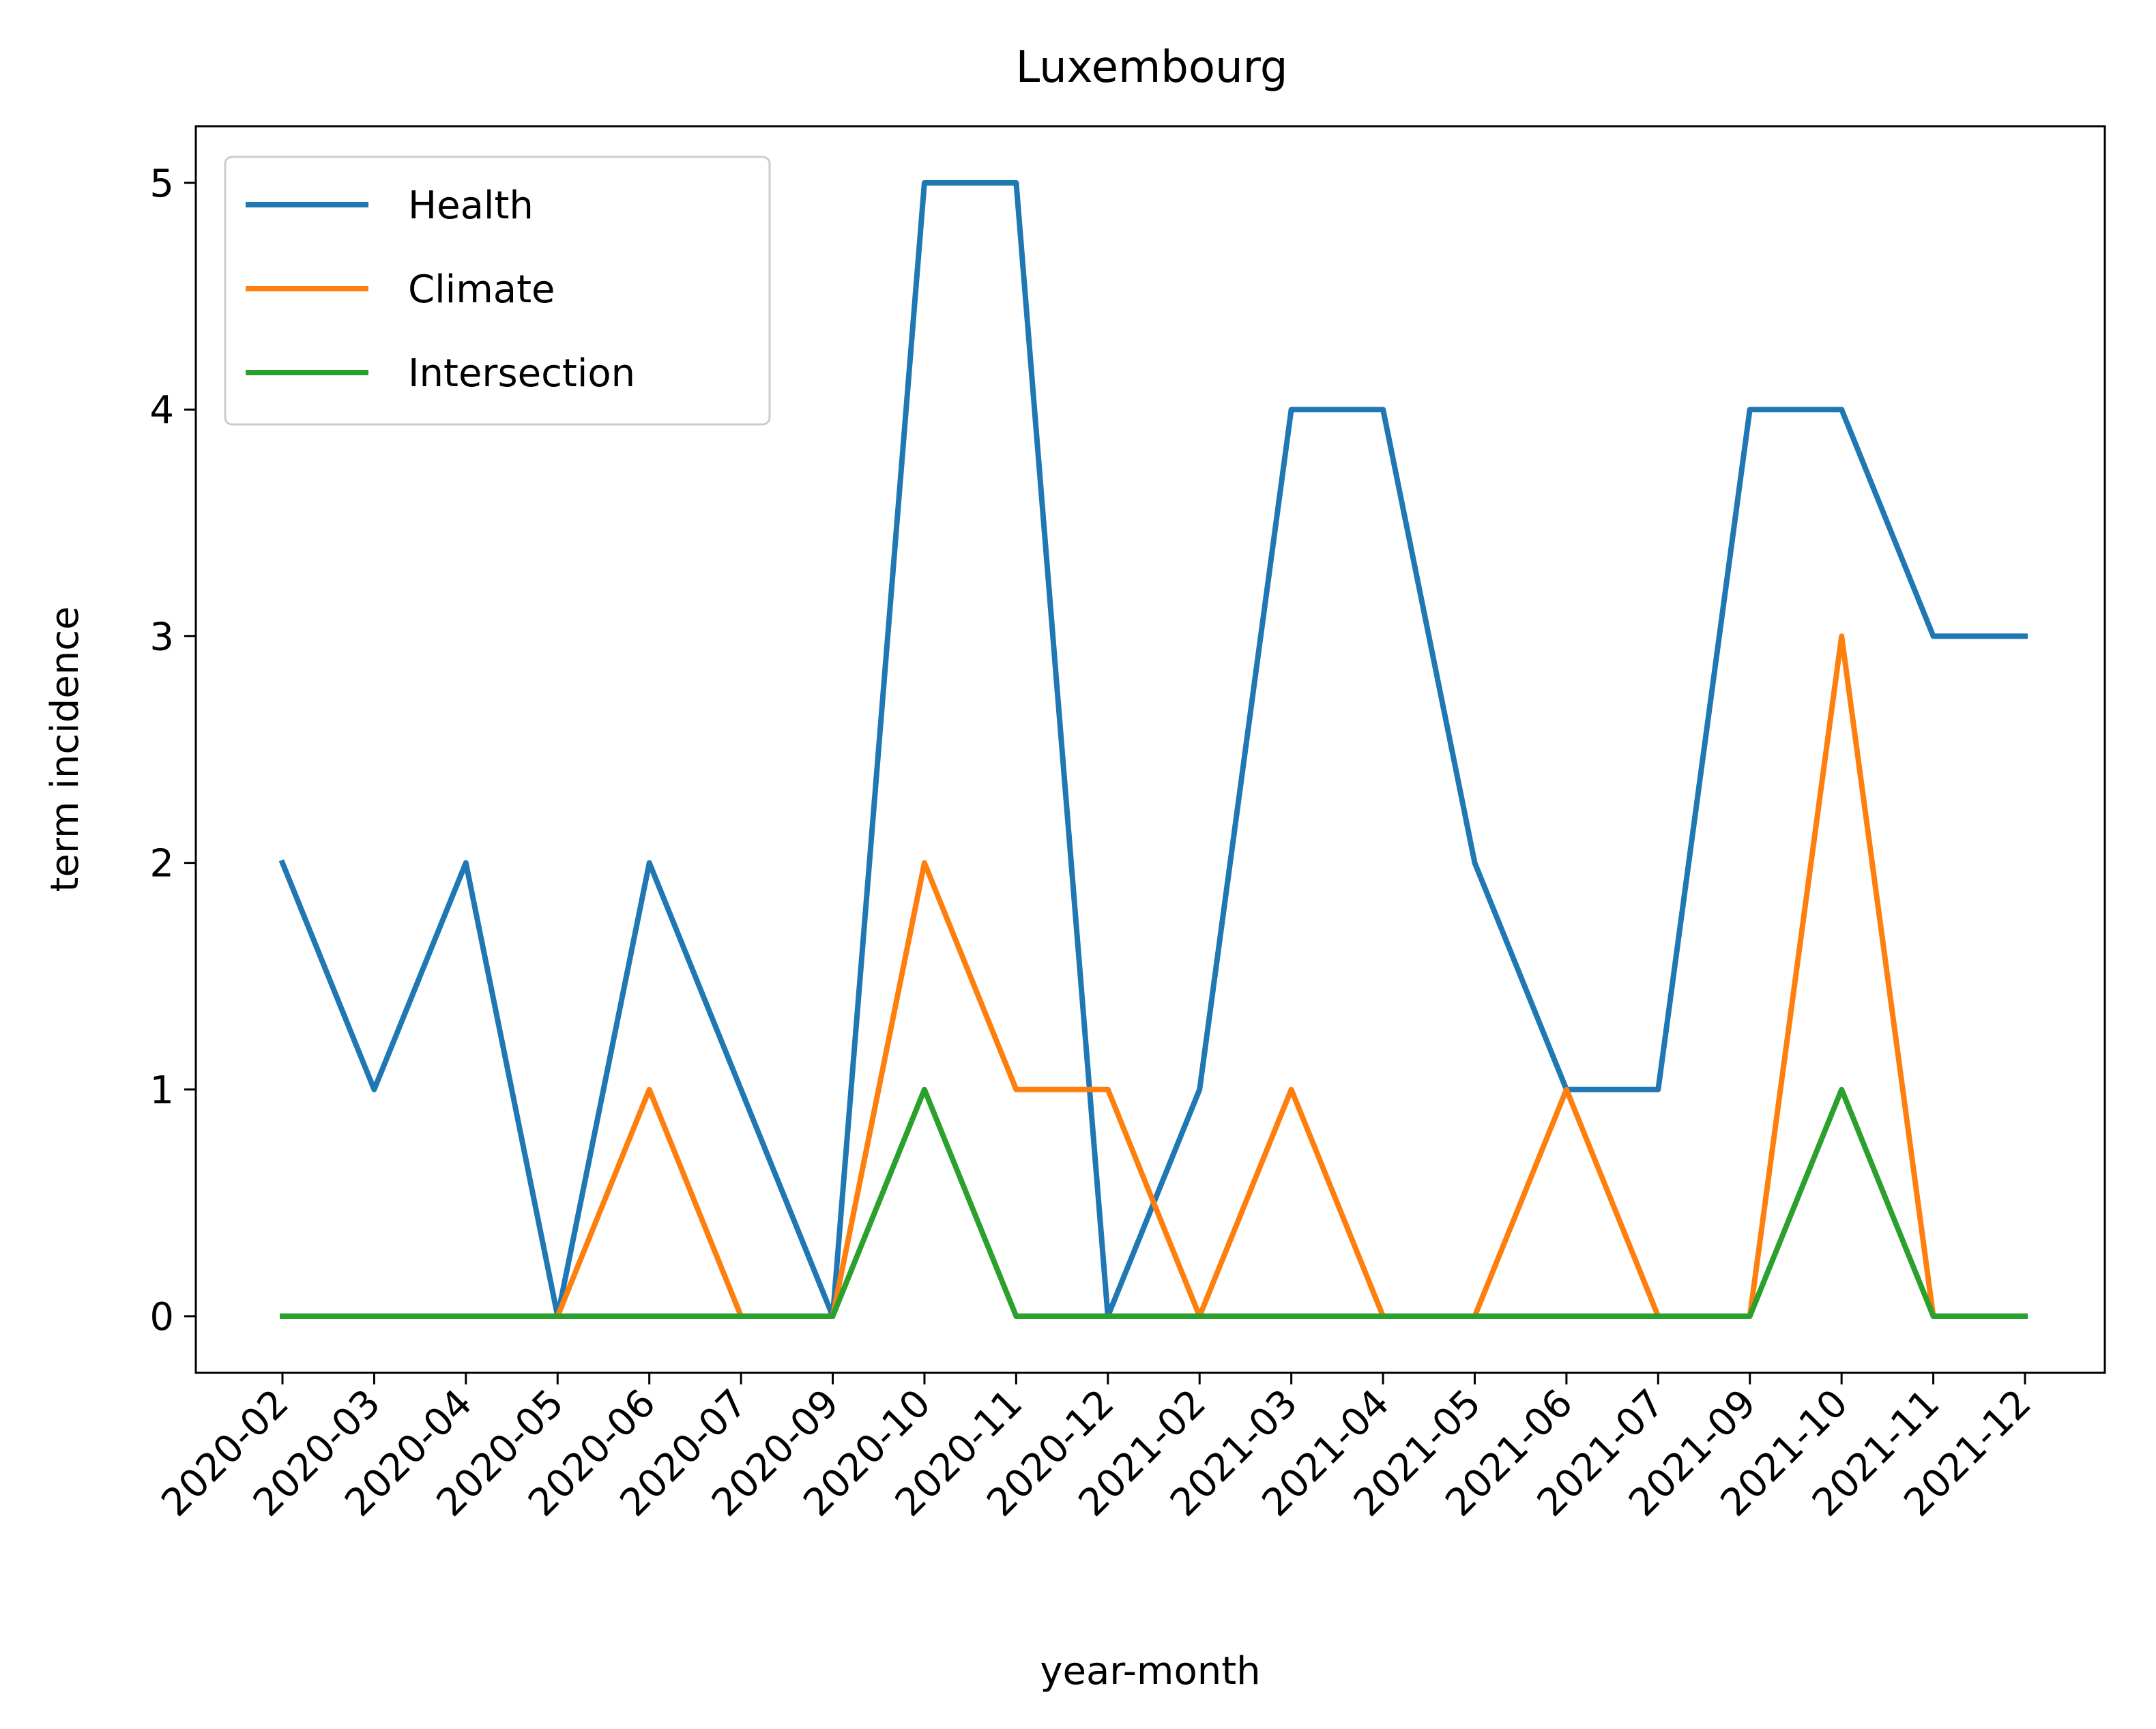 The image size is (2156, 1729). Describe the element at coordinates (1152, 67) in the screenshot. I see `chart-title: Luxembourg` at that location.